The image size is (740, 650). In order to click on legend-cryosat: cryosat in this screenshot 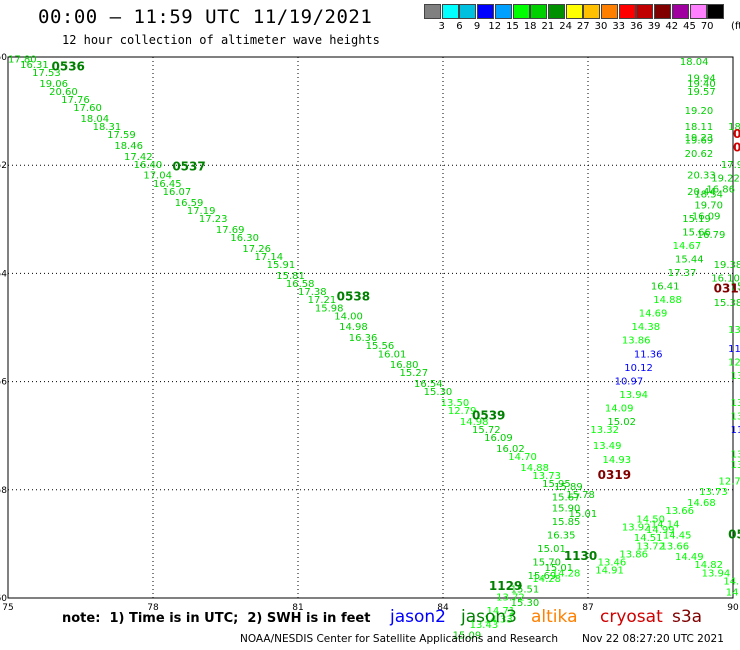, I will do `click(631, 617)`.